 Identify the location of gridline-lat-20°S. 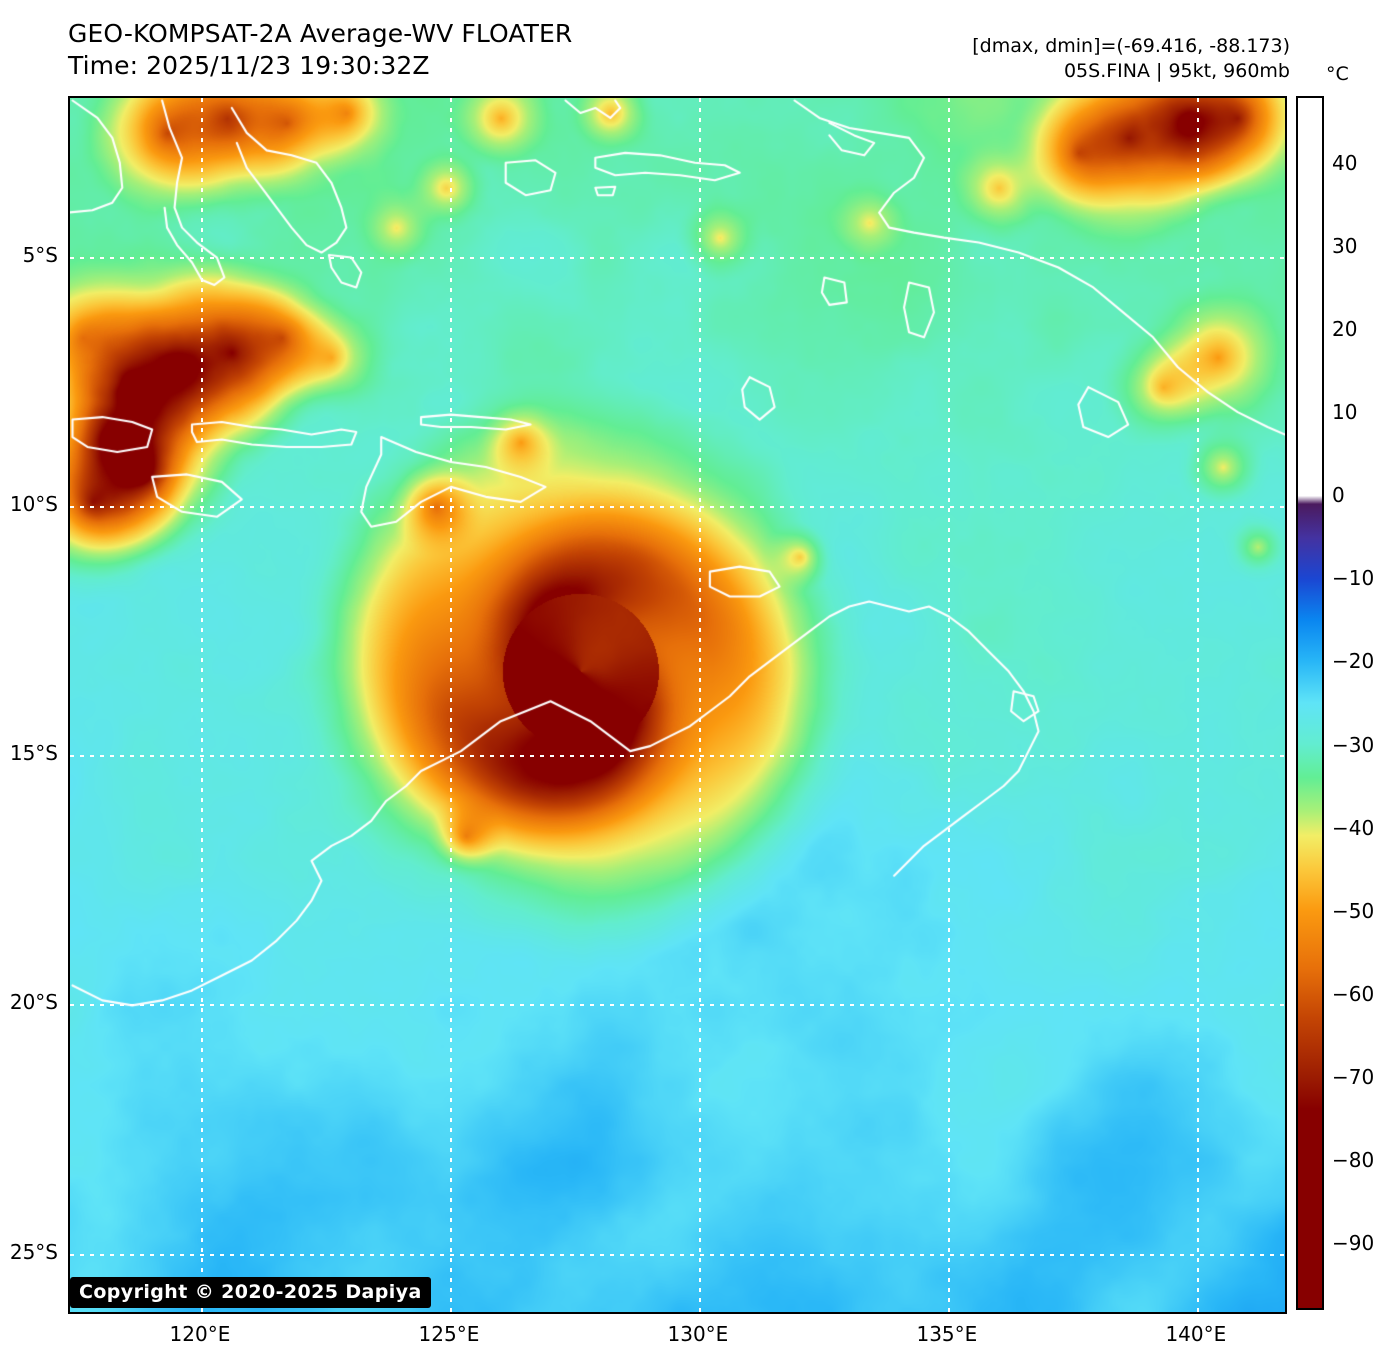
(677, 1005).